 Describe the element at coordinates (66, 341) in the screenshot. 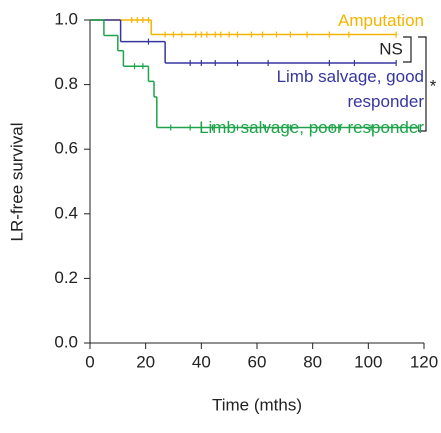

I see `y-tick-label: 0.0` at that location.